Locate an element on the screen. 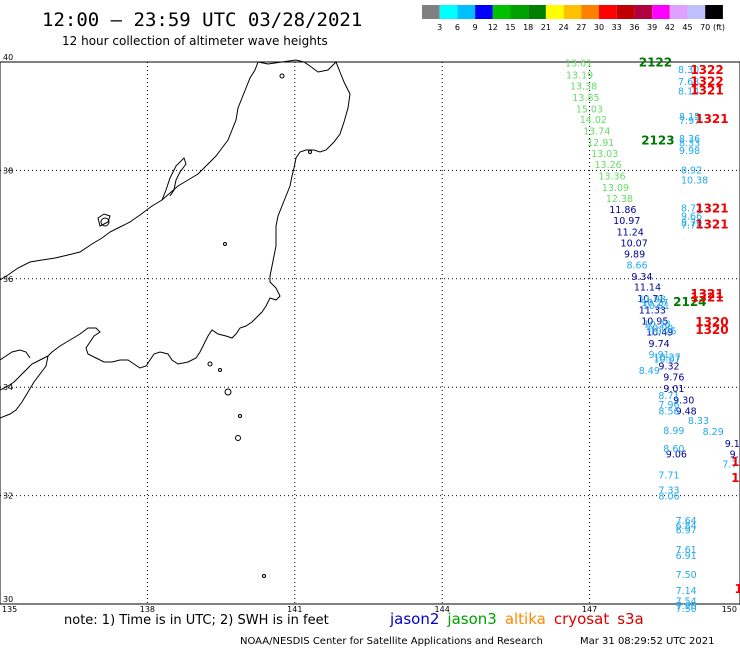  wave-height-label: 6.91 is located at coordinates (686, 556).